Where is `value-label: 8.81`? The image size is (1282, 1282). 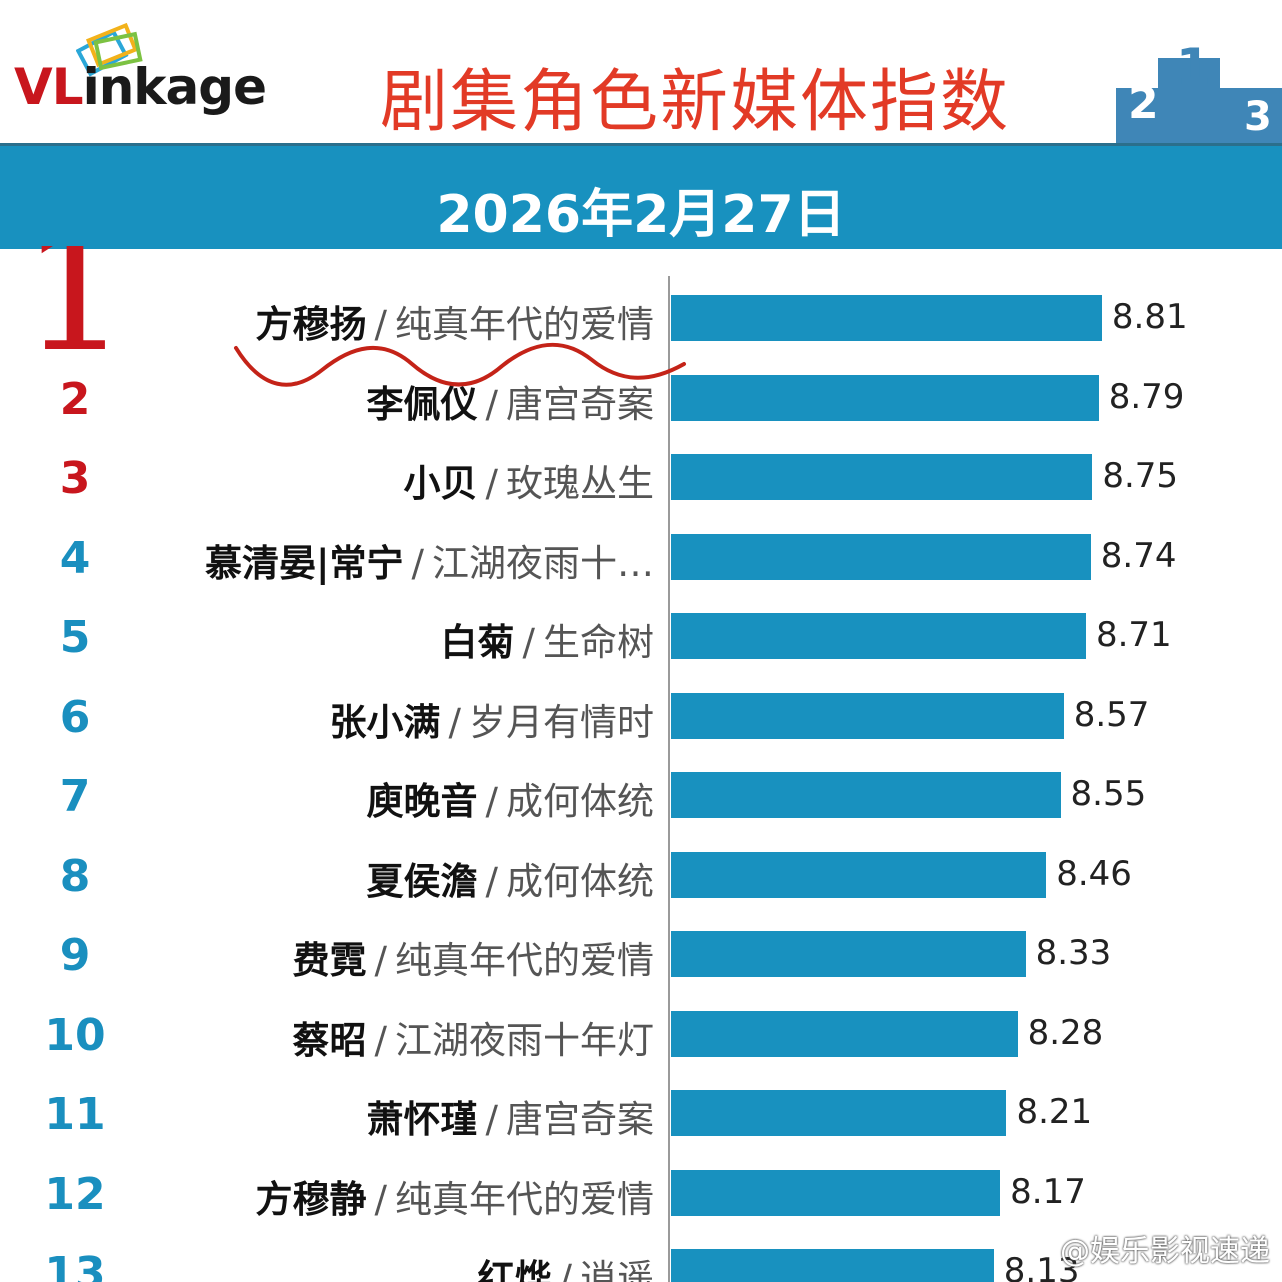 value-label: 8.81 is located at coordinates (1149, 317).